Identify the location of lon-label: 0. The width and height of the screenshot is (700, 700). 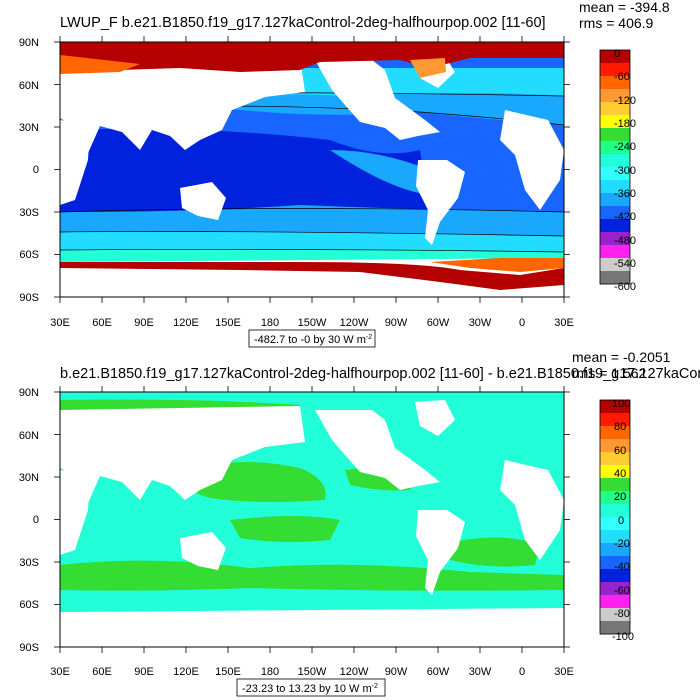
(522, 672).